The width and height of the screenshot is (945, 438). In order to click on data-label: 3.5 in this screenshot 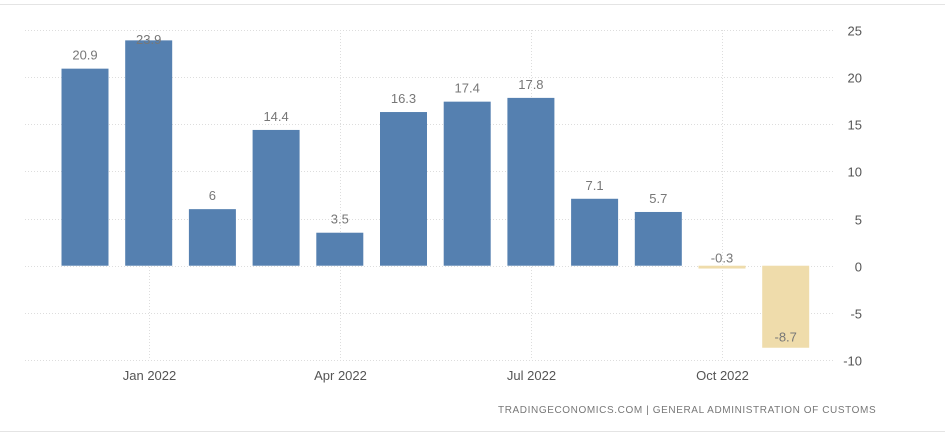, I will do `click(340, 219)`.